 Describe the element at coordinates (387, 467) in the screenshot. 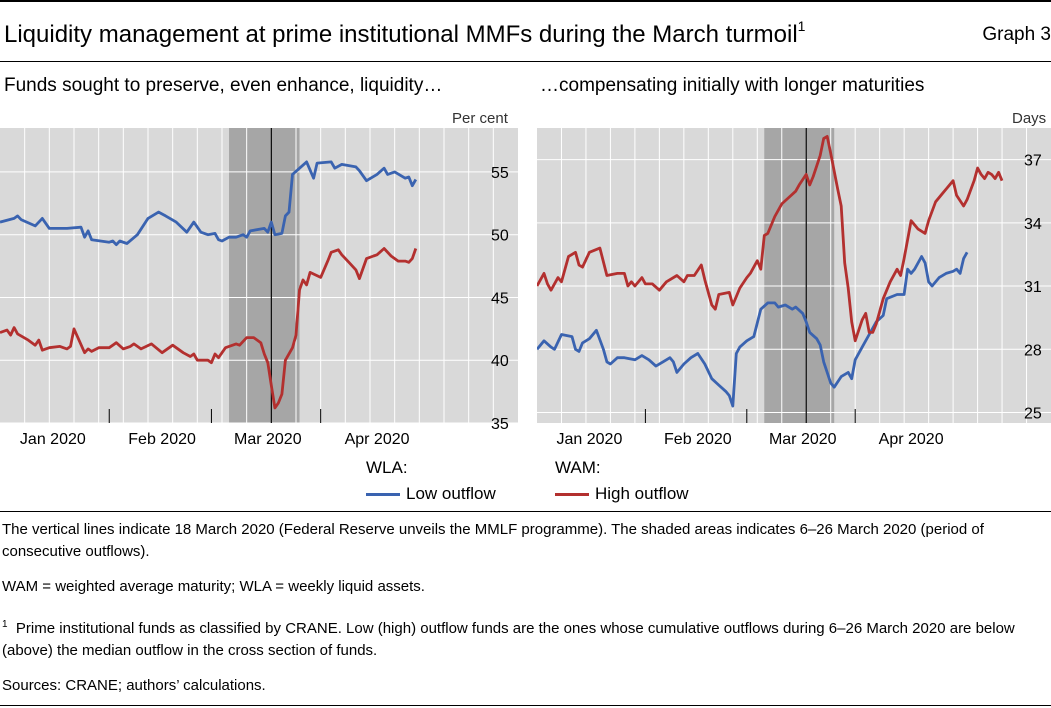

I see `legend-wla-title: WLA:` at that location.